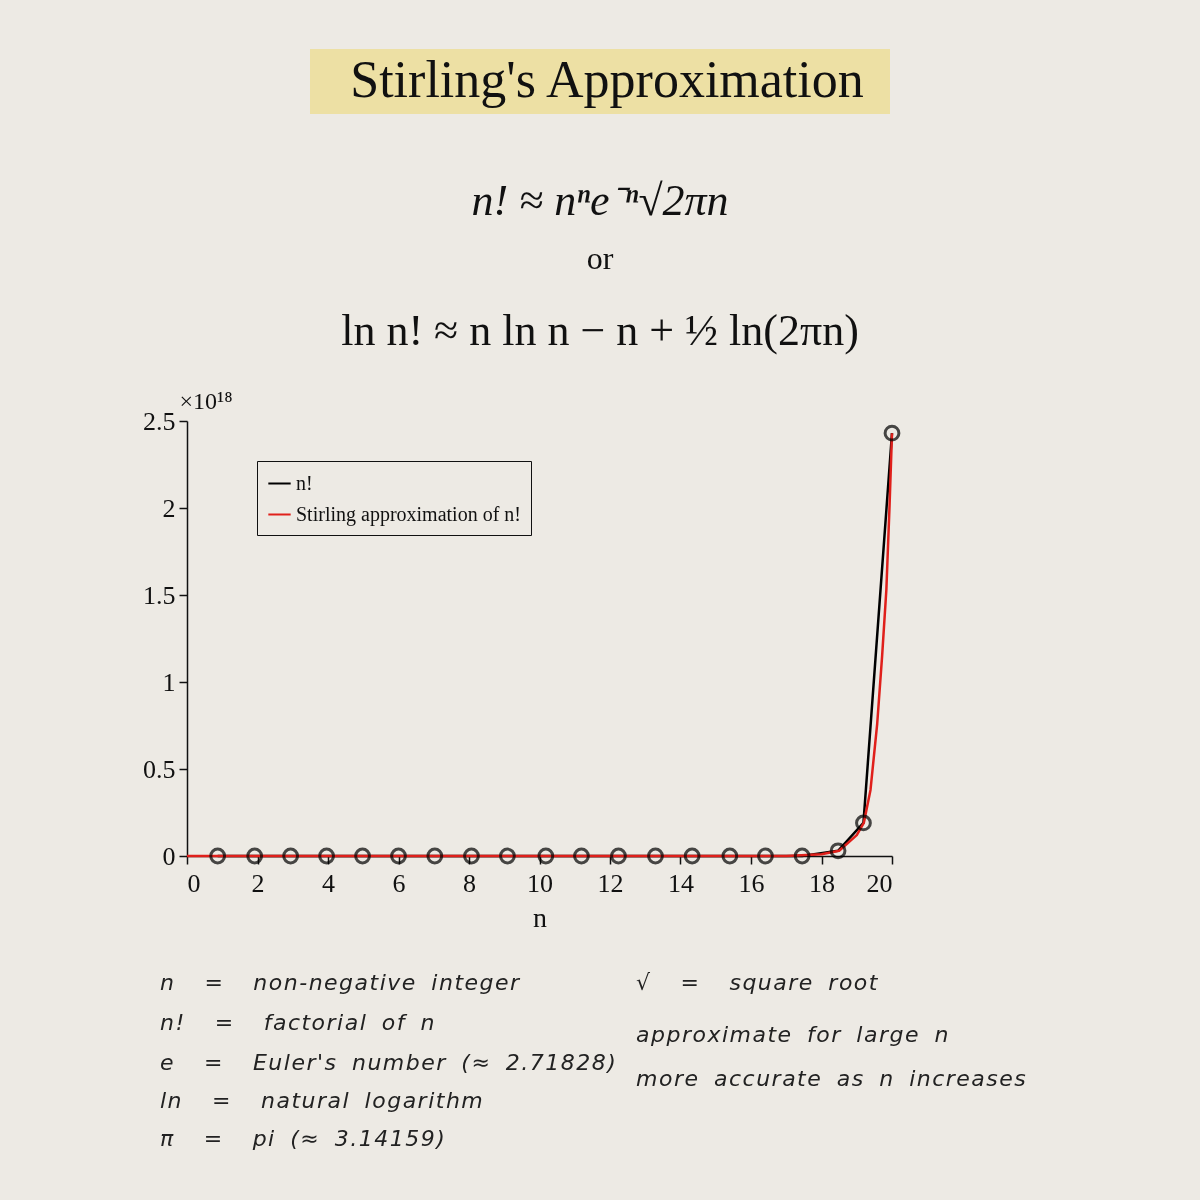 The width and height of the screenshot is (1200, 1200). Describe the element at coordinates (600, 201) in the screenshot. I see `chart-subtitle: n! ≈ nⁿe⁻ⁿ√2πn` at that location.